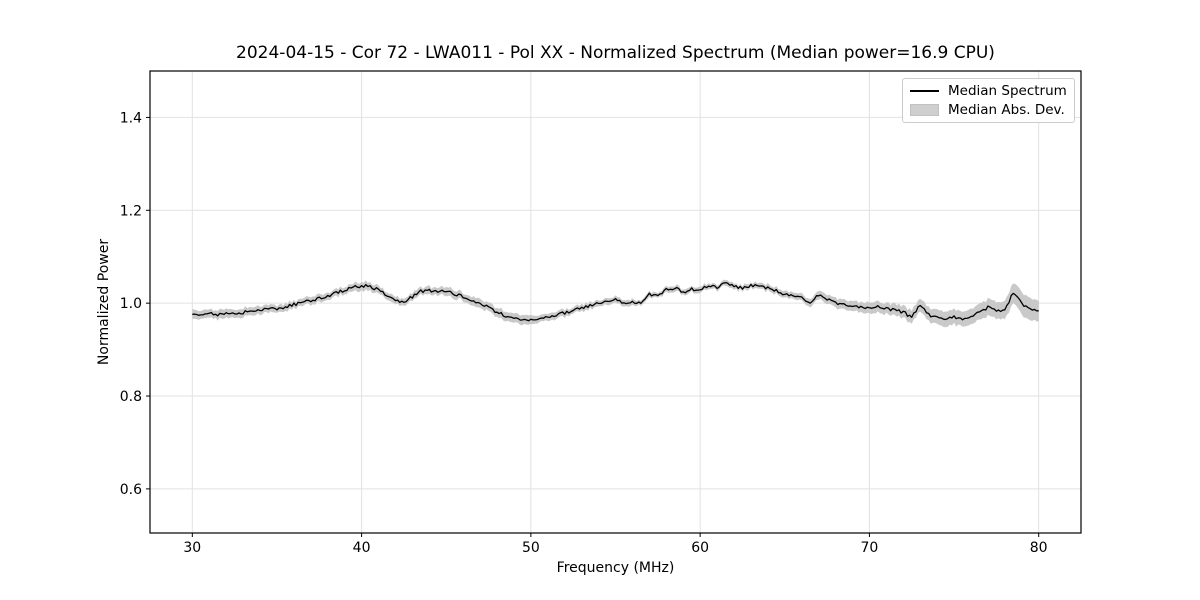  I want to click on mad-band, so click(615, 303).